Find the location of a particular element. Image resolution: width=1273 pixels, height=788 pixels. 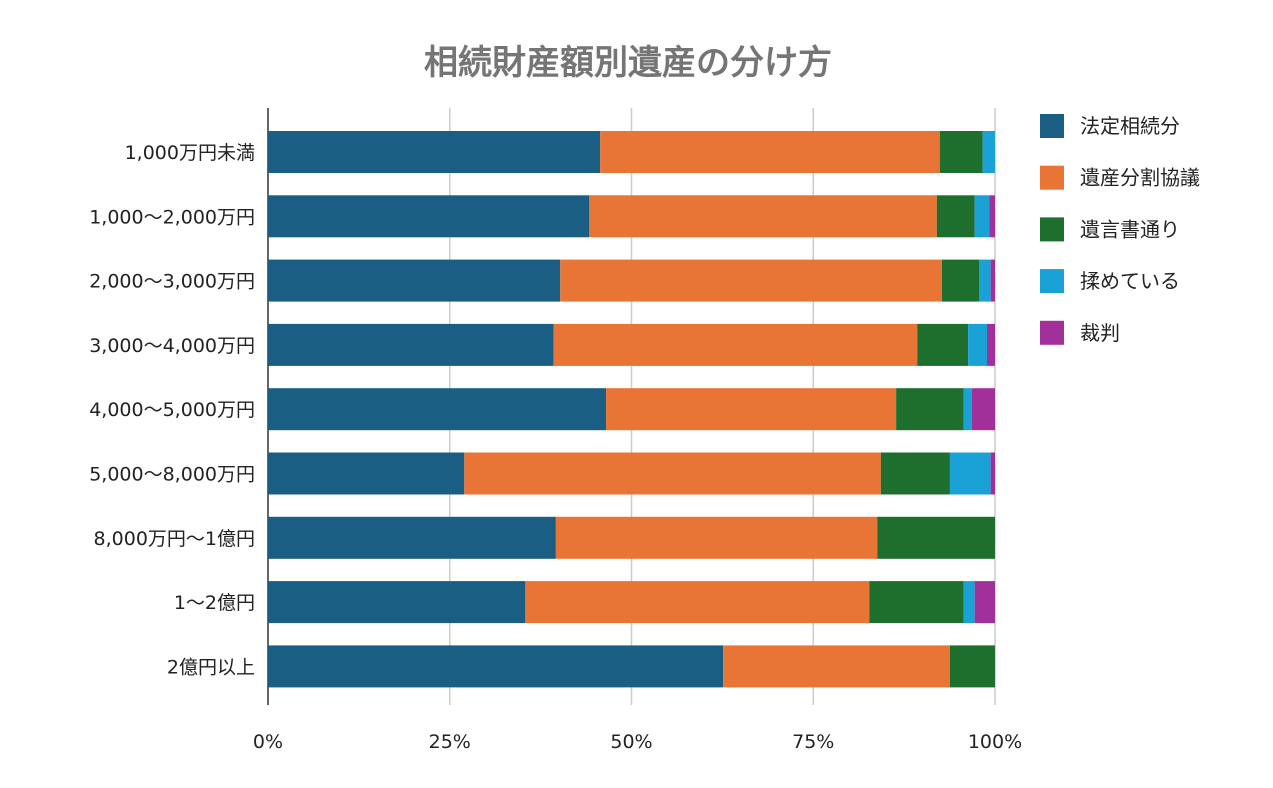

legend-label: 法定相続分 is located at coordinates (1130, 126).